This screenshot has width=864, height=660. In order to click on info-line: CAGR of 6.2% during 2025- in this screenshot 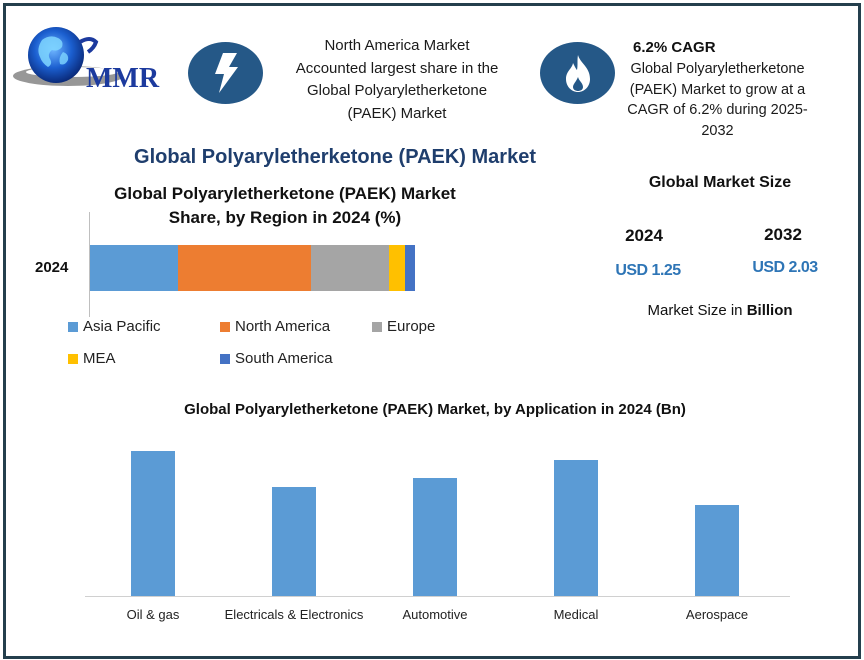, I will do `click(717, 110)`.